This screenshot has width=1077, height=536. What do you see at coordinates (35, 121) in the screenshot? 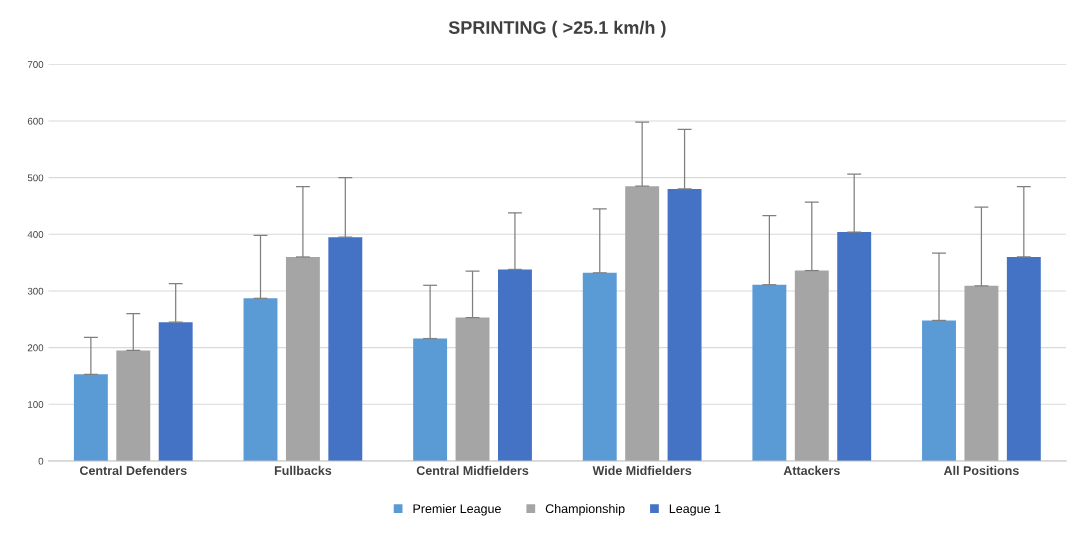
I see `y-tick-label: 600` at bounding box center [35, 121].